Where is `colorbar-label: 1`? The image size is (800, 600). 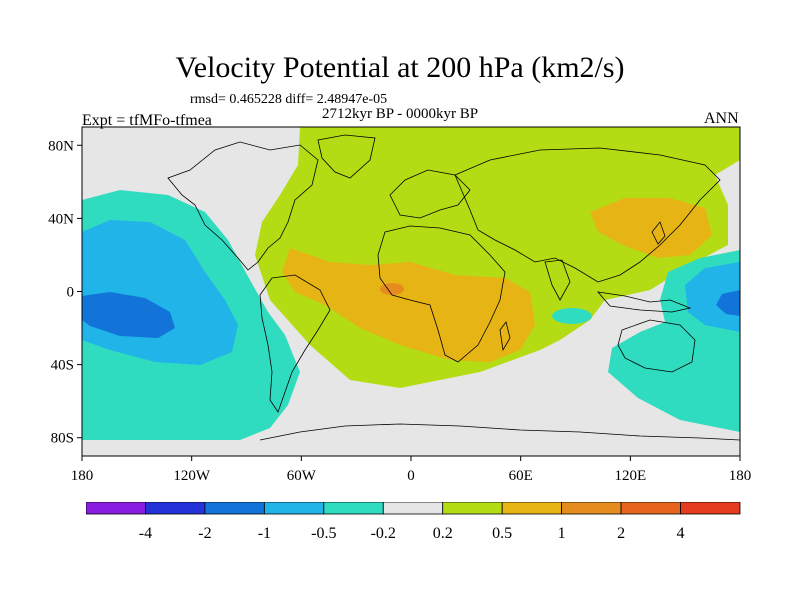
colorbar-label: 1 is located at coordinates (562, 533).